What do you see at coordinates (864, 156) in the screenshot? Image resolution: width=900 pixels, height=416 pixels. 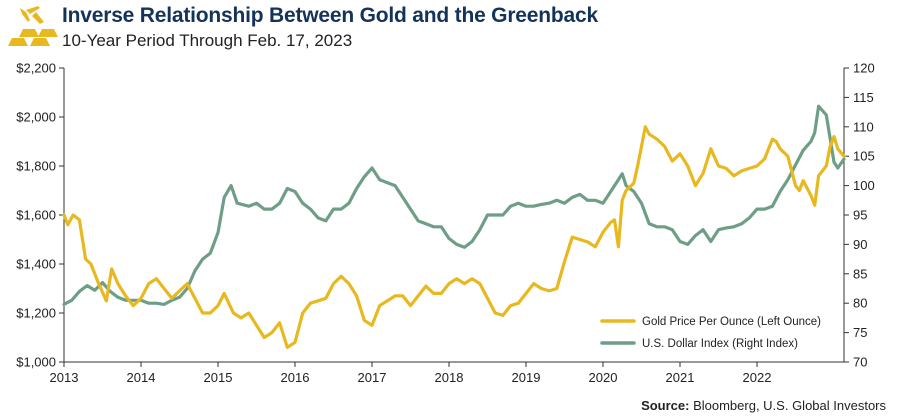 I see `right-tick-label: 105` at bounding box center [864, 156].